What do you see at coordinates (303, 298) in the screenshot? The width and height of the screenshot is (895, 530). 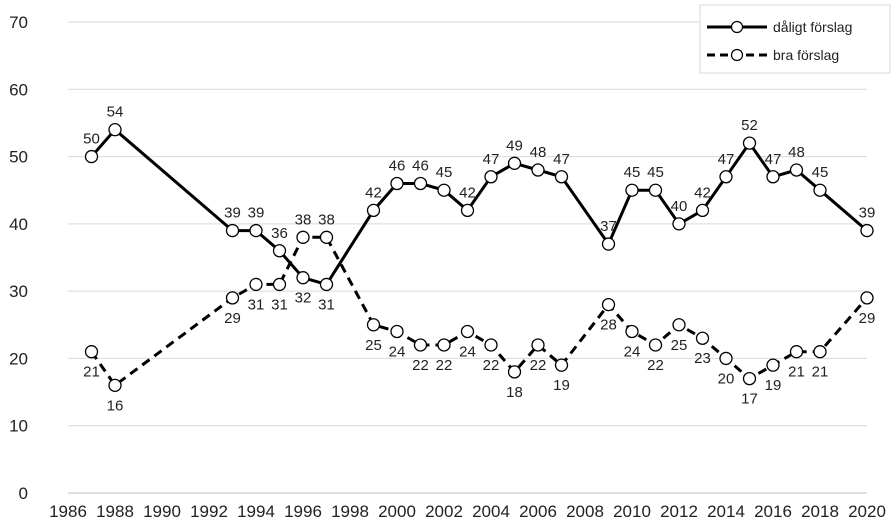 I see `data-label-daligt: 32` at bounding box center [303, 298].